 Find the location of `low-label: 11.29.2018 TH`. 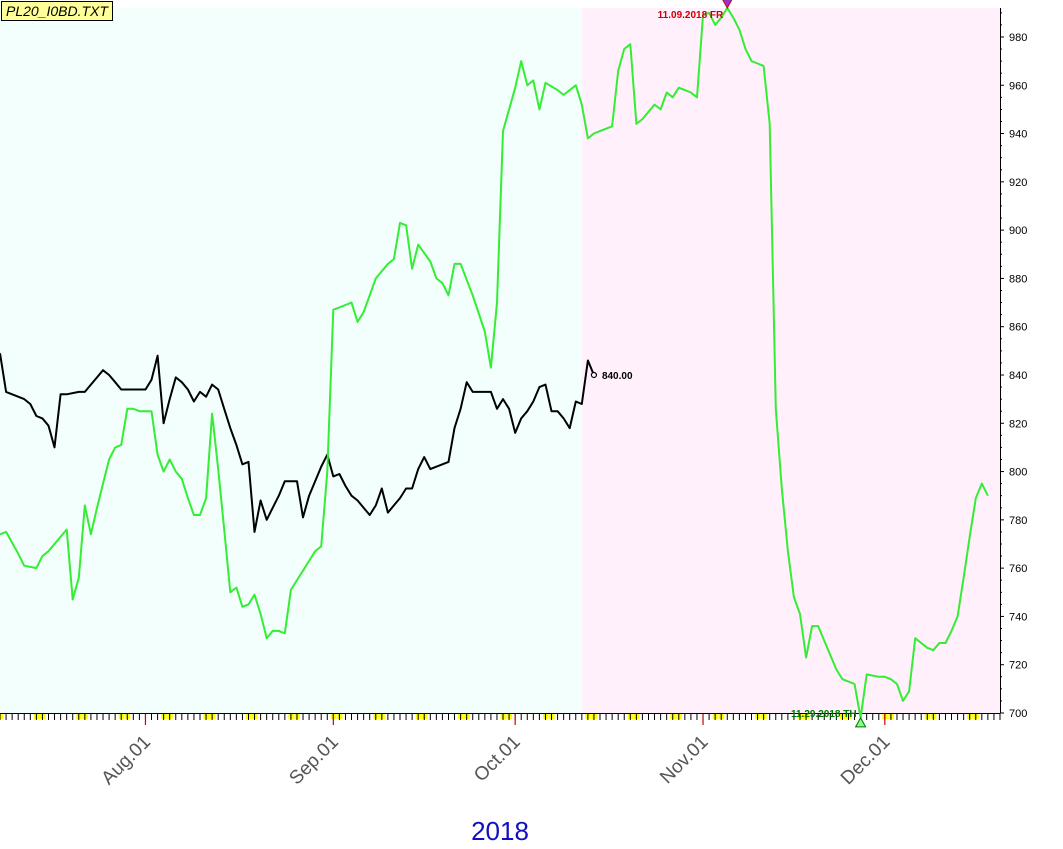

low-label: 11.29.2018 TH is located at coordinates (824, 714).